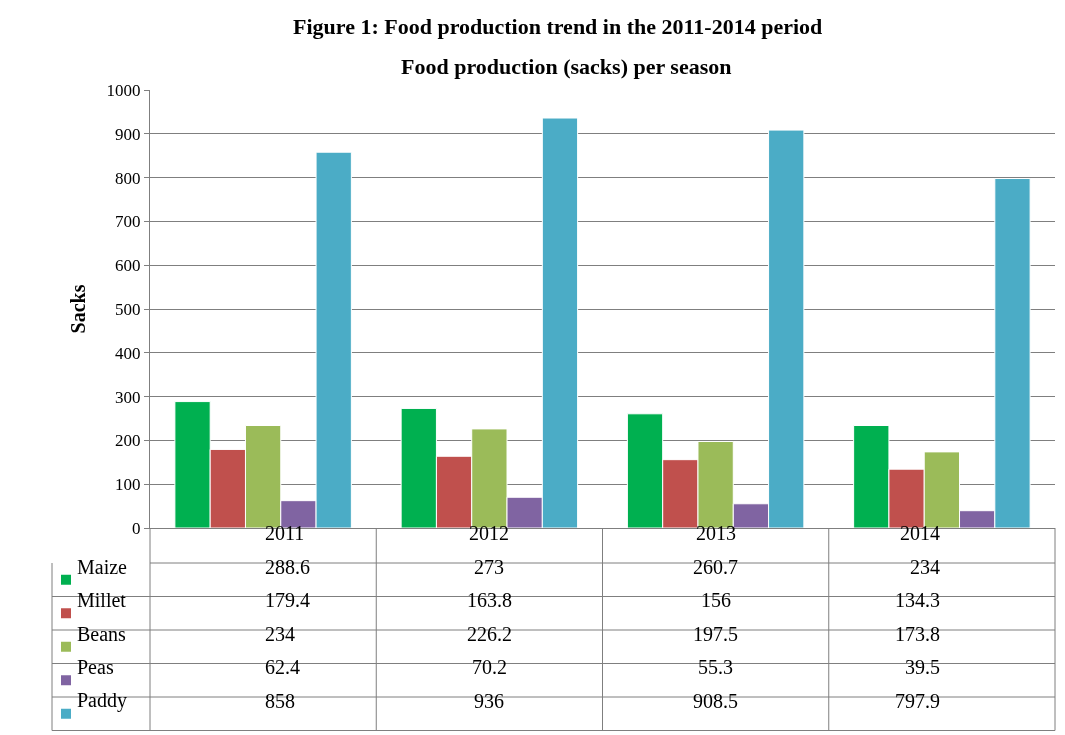 This screenshot has height=735, width=1065. I want to click on data-label: 936, so click(489, 701).